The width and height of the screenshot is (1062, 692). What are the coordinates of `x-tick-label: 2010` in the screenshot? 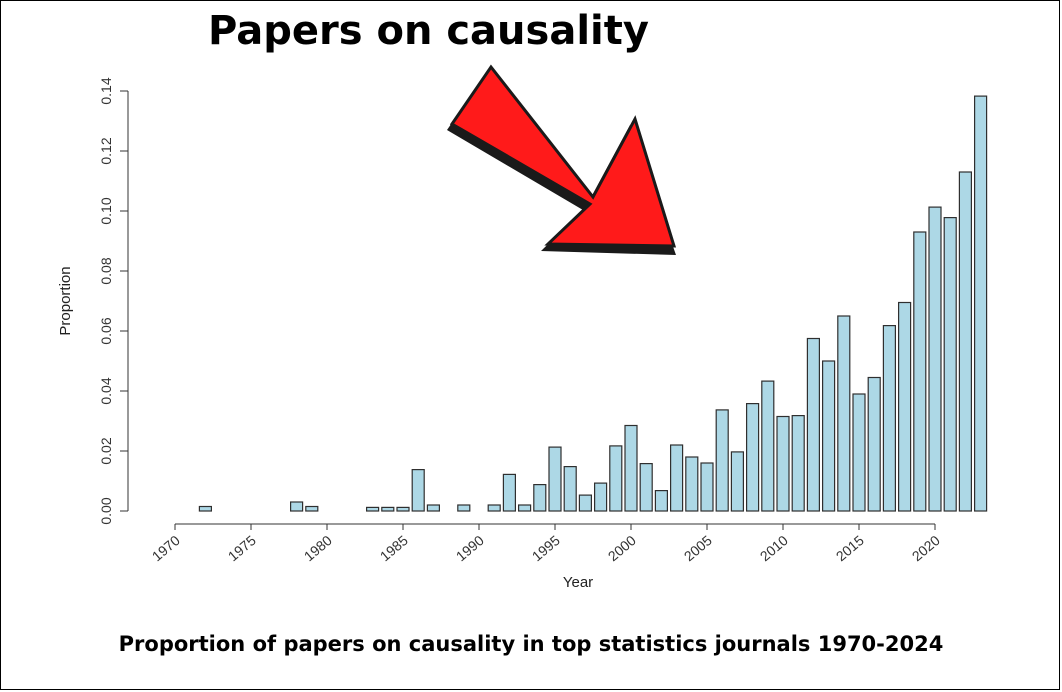 It's located at (774, 548).